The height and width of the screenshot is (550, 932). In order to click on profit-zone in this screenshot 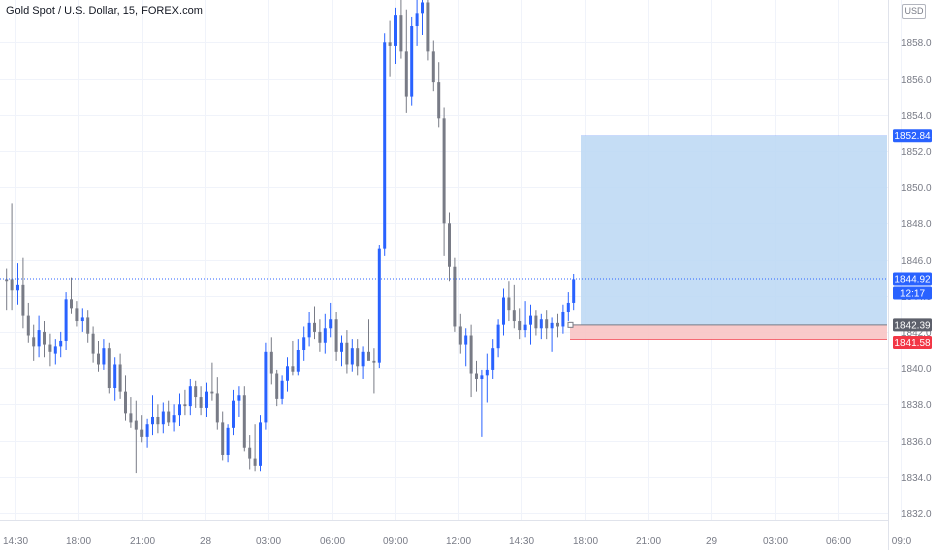, I will do `click(734, 230)`.